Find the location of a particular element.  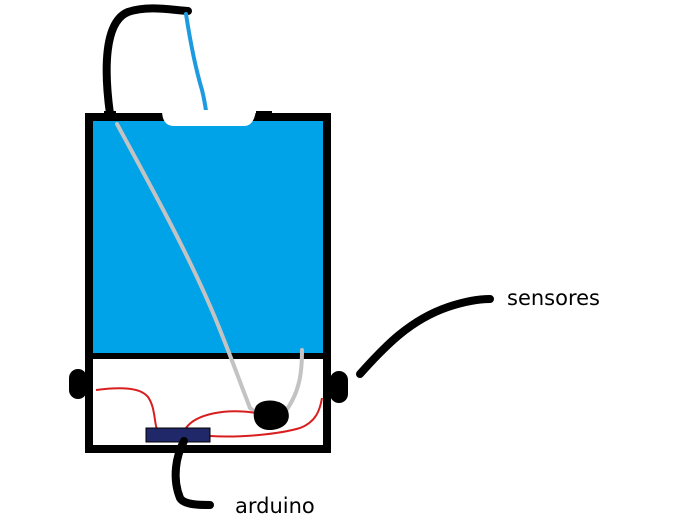

wheel-right is located at coordinates (339, 387).